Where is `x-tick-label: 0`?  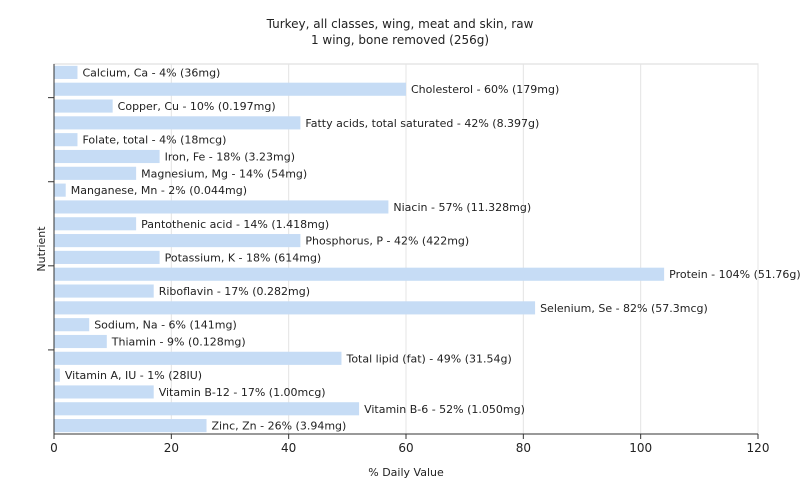
x-tick-label: 0 is located at coordinates (54, 448).